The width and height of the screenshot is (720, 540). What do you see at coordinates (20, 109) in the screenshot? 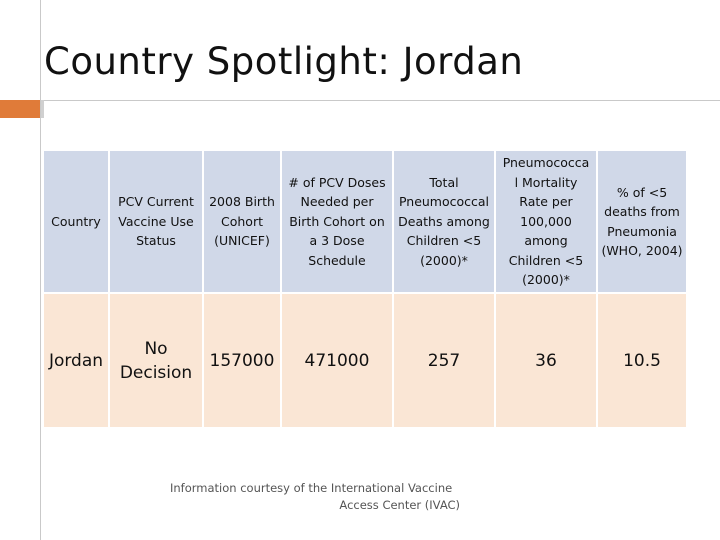
I see `accent-block` at bounding box center [20, 109].